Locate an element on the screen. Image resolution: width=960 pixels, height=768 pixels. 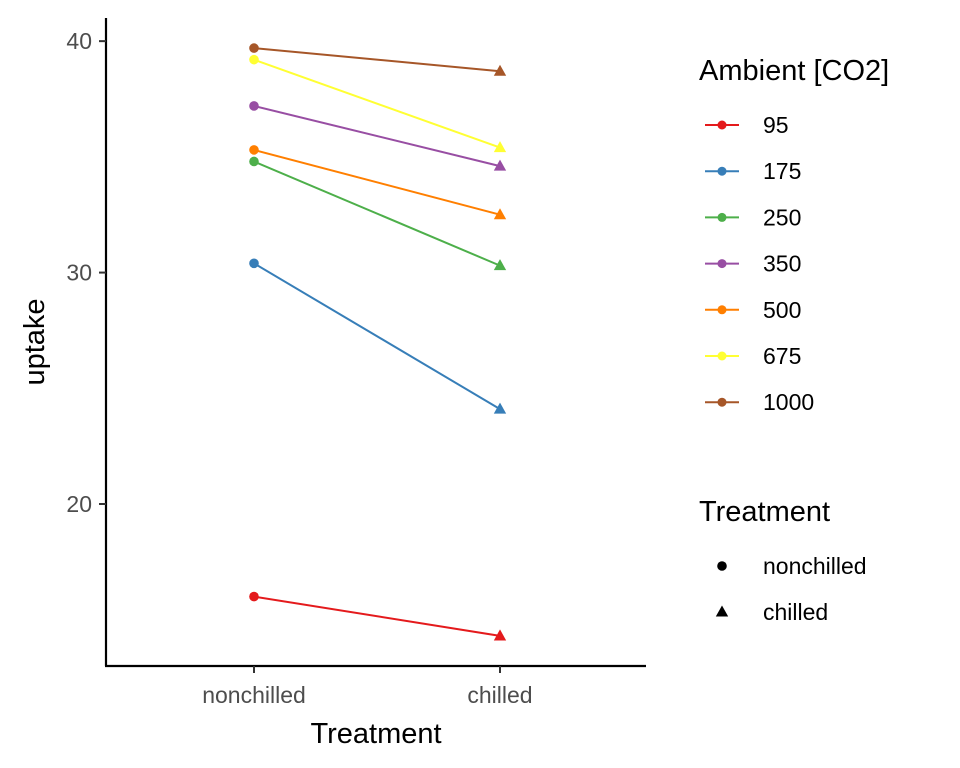
legend-circle-key is located at coordinates (722, 566).